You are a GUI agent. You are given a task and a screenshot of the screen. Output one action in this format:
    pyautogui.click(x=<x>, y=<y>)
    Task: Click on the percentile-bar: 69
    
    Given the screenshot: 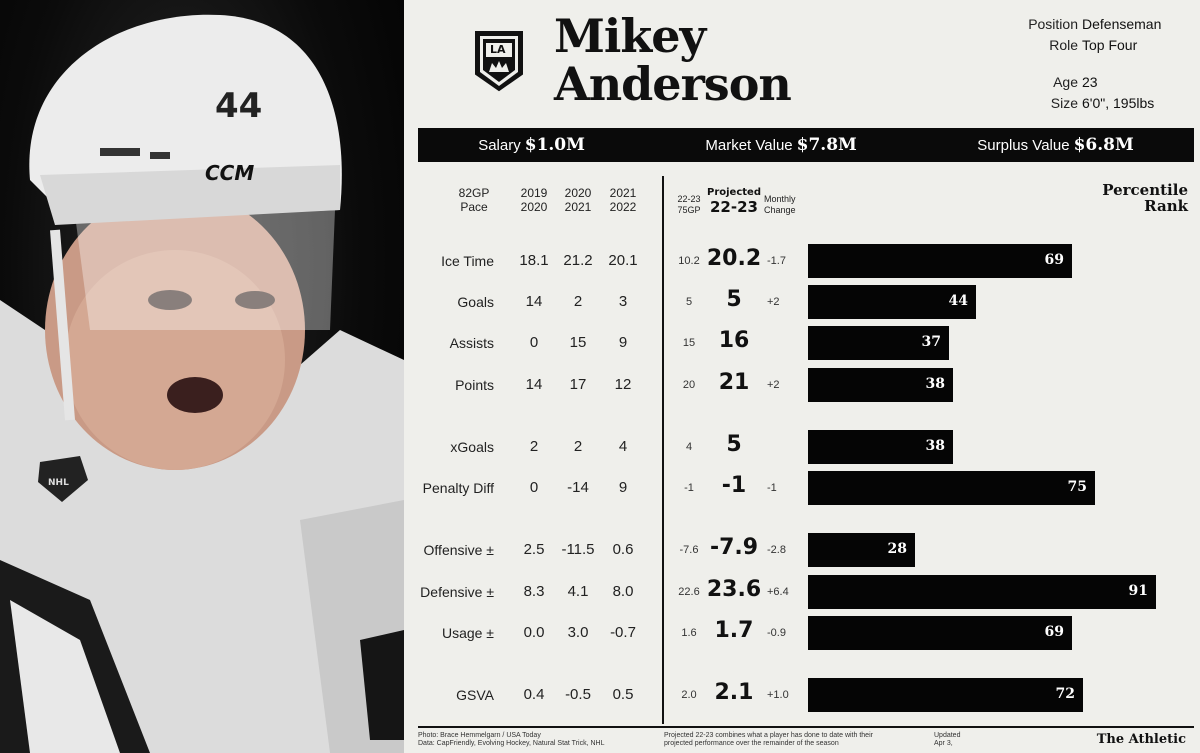 What is the action you would take?
    pyautogui.click(x=940, y=633)
    